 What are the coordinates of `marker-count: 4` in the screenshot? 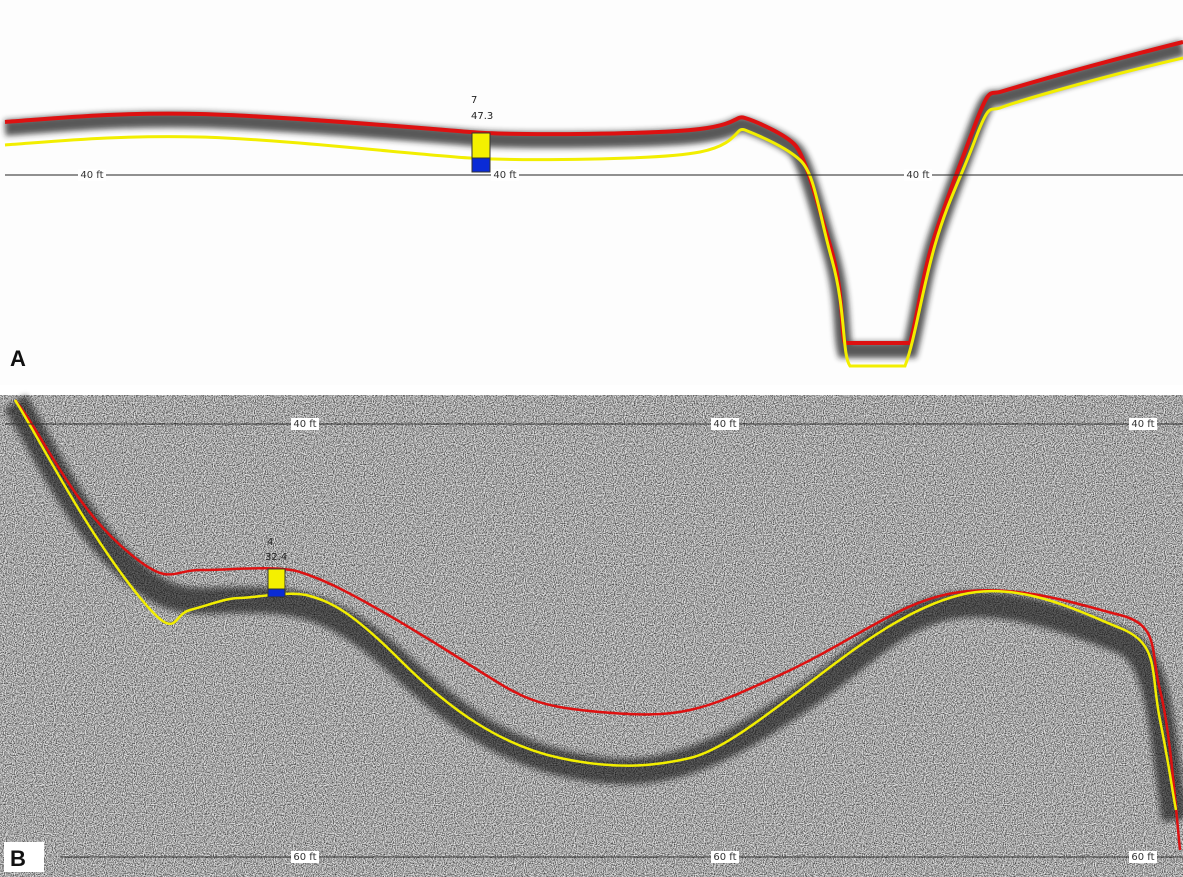 It's located at (270, 542).